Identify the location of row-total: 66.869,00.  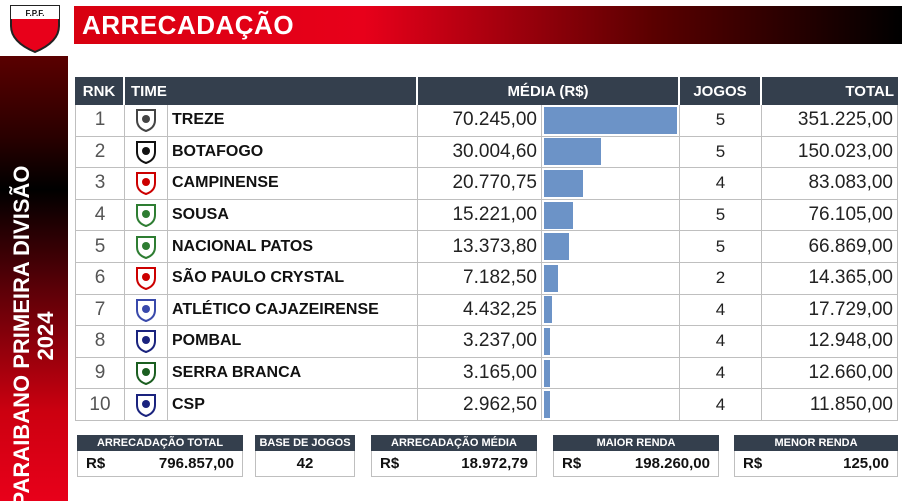
(830, 246).